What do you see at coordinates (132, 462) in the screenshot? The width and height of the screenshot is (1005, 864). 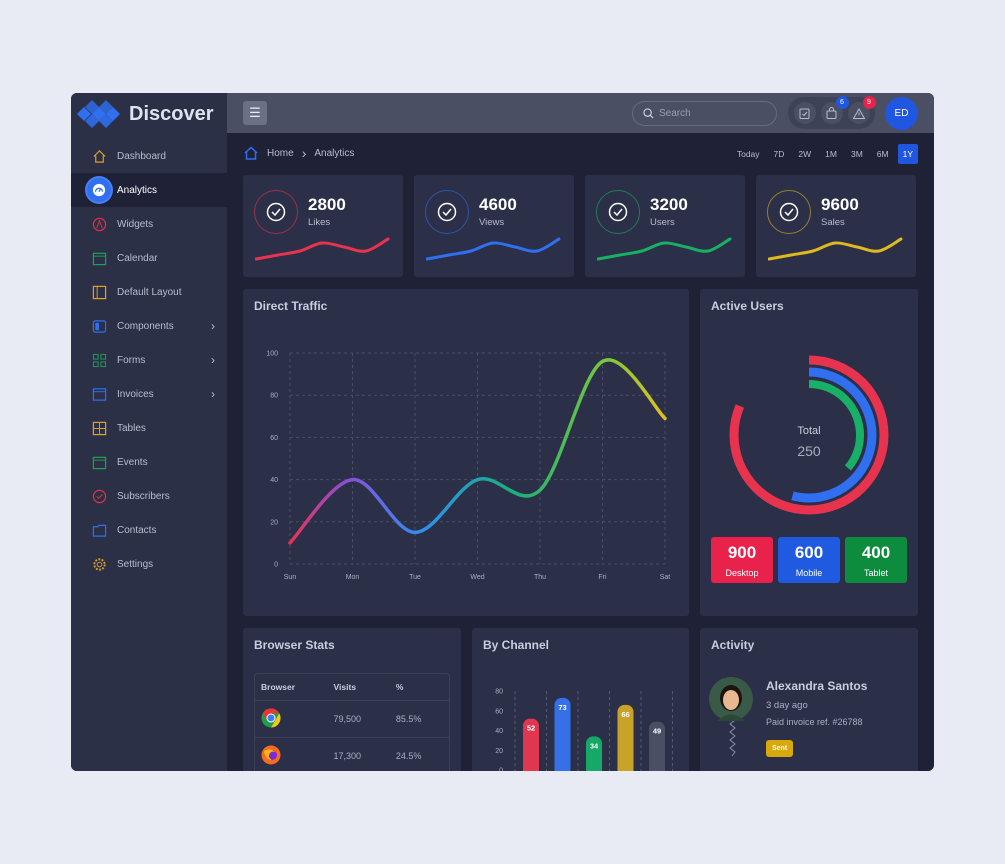 I see `sidebar-item-label: Events` at bounding box center [132, 462].